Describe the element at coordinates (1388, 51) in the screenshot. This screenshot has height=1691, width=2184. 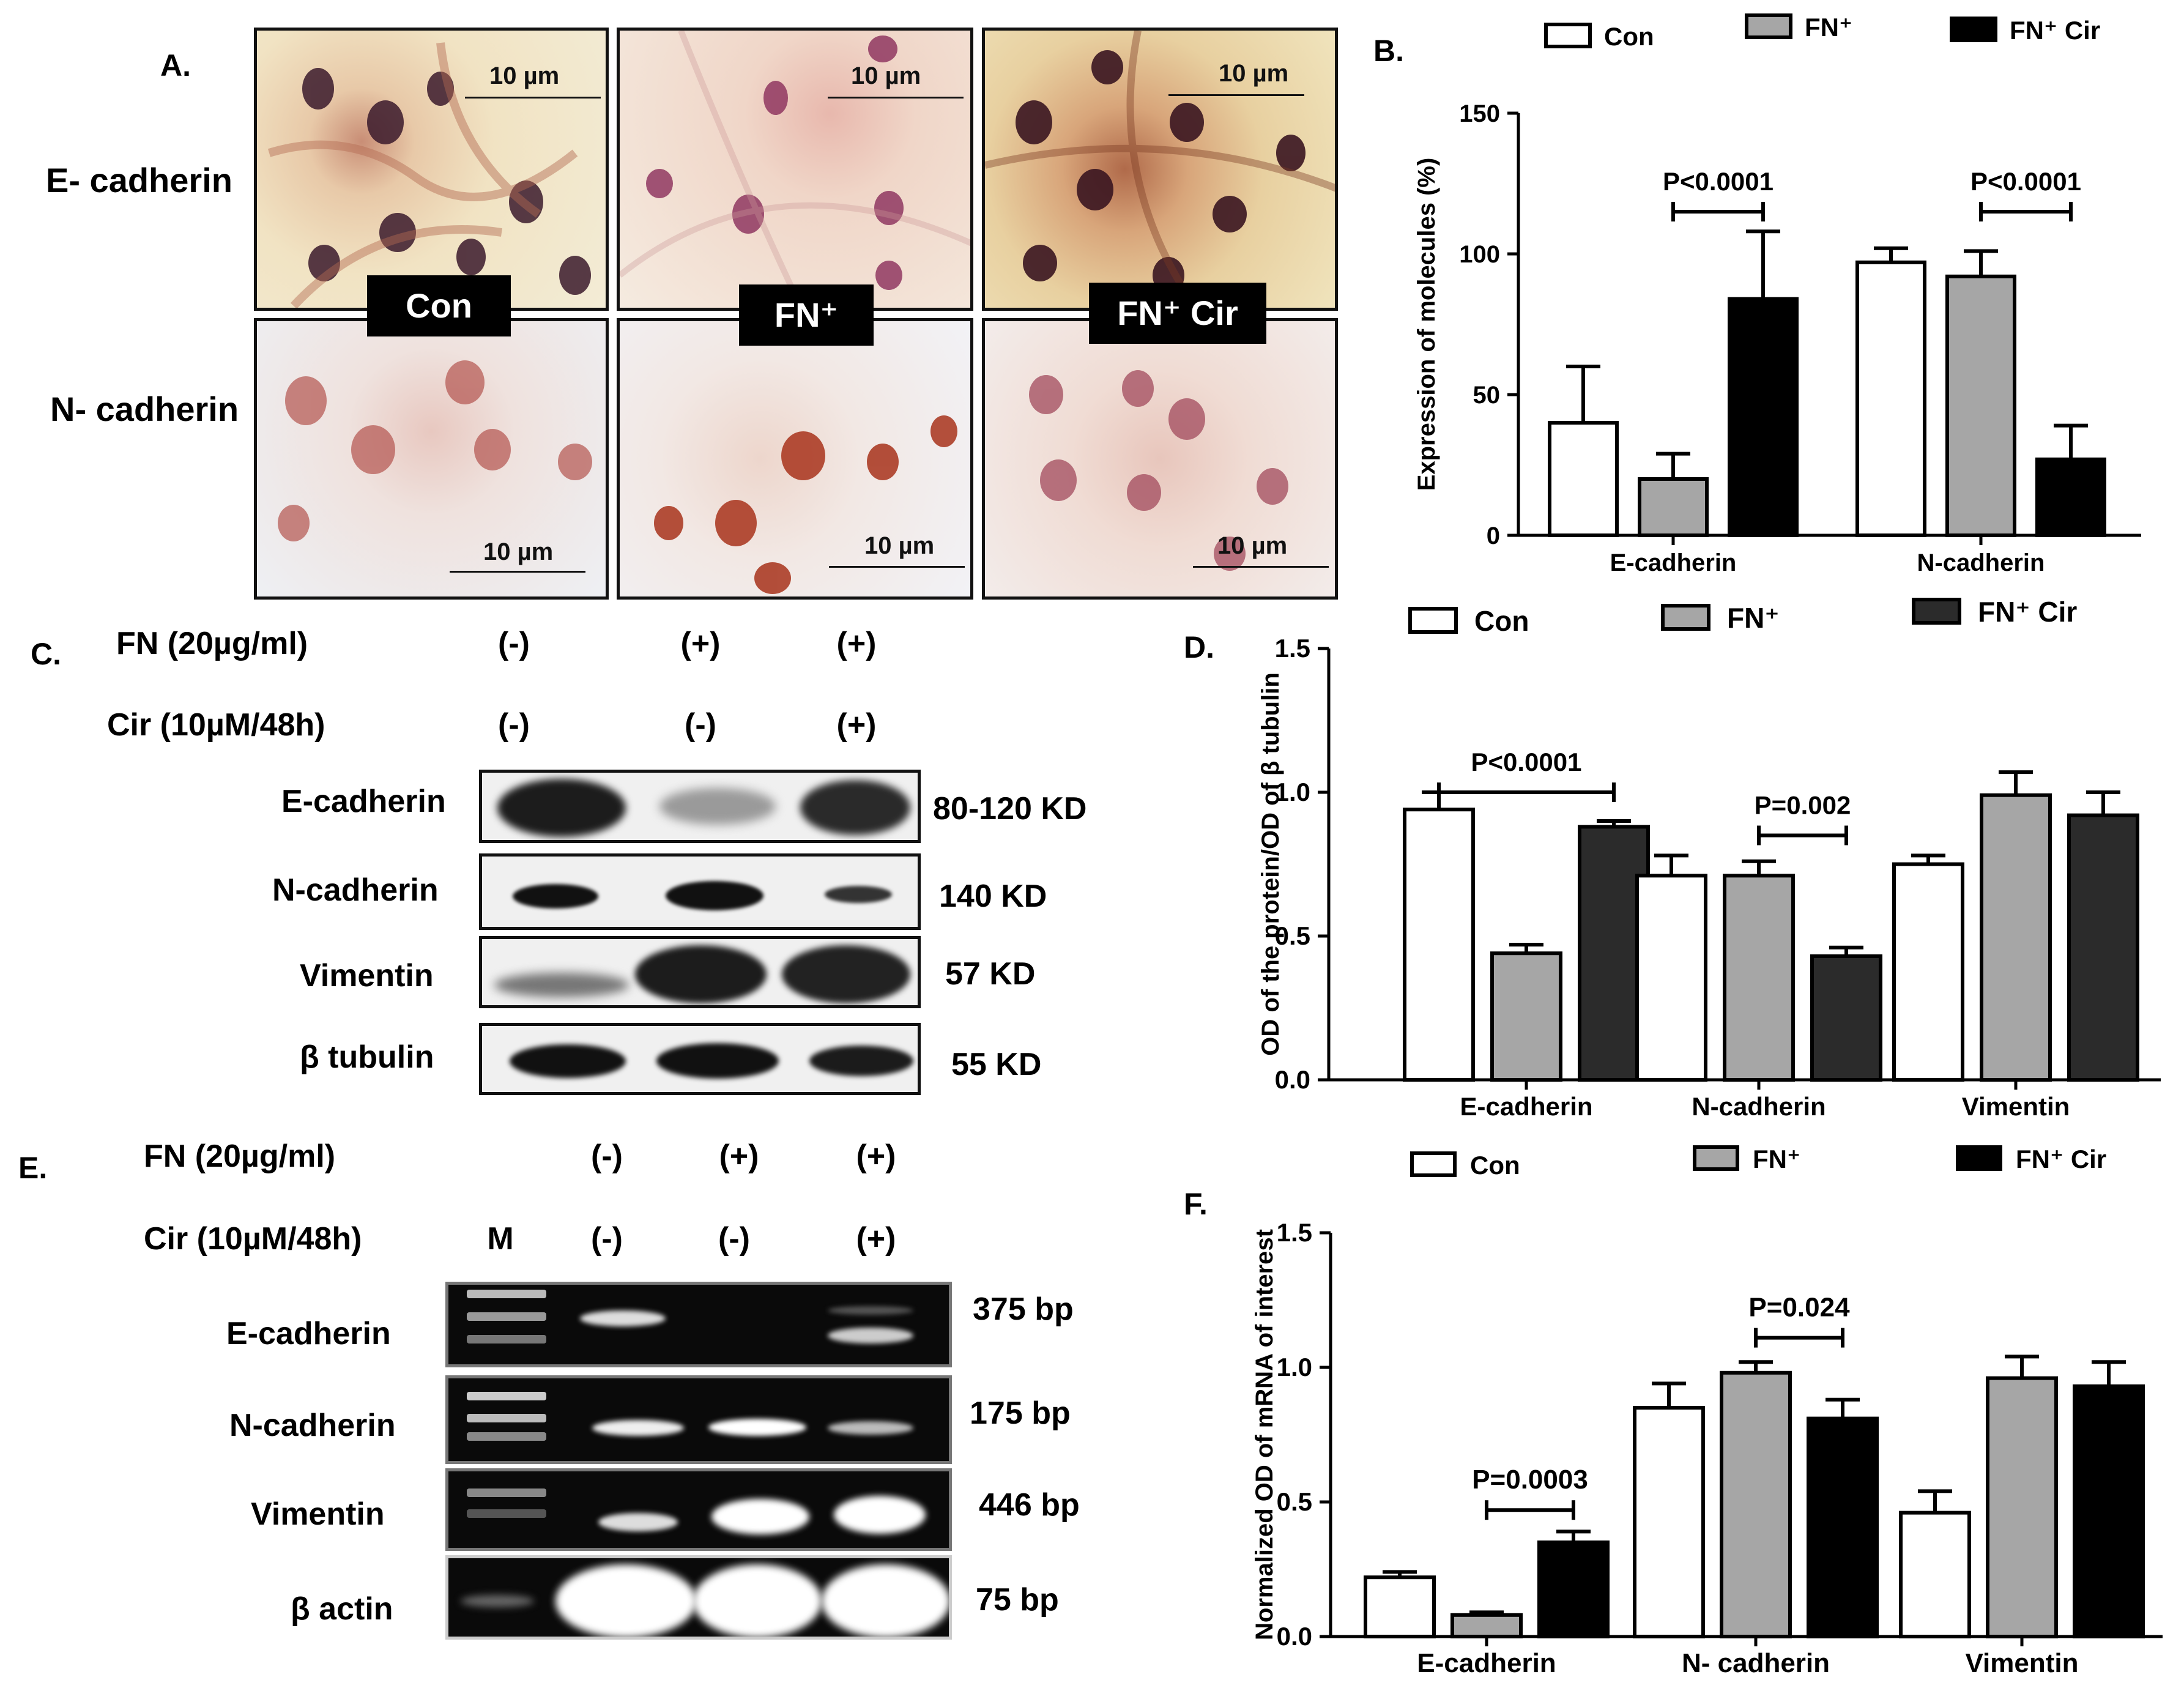
I see `panel-letter: B.` at that location.